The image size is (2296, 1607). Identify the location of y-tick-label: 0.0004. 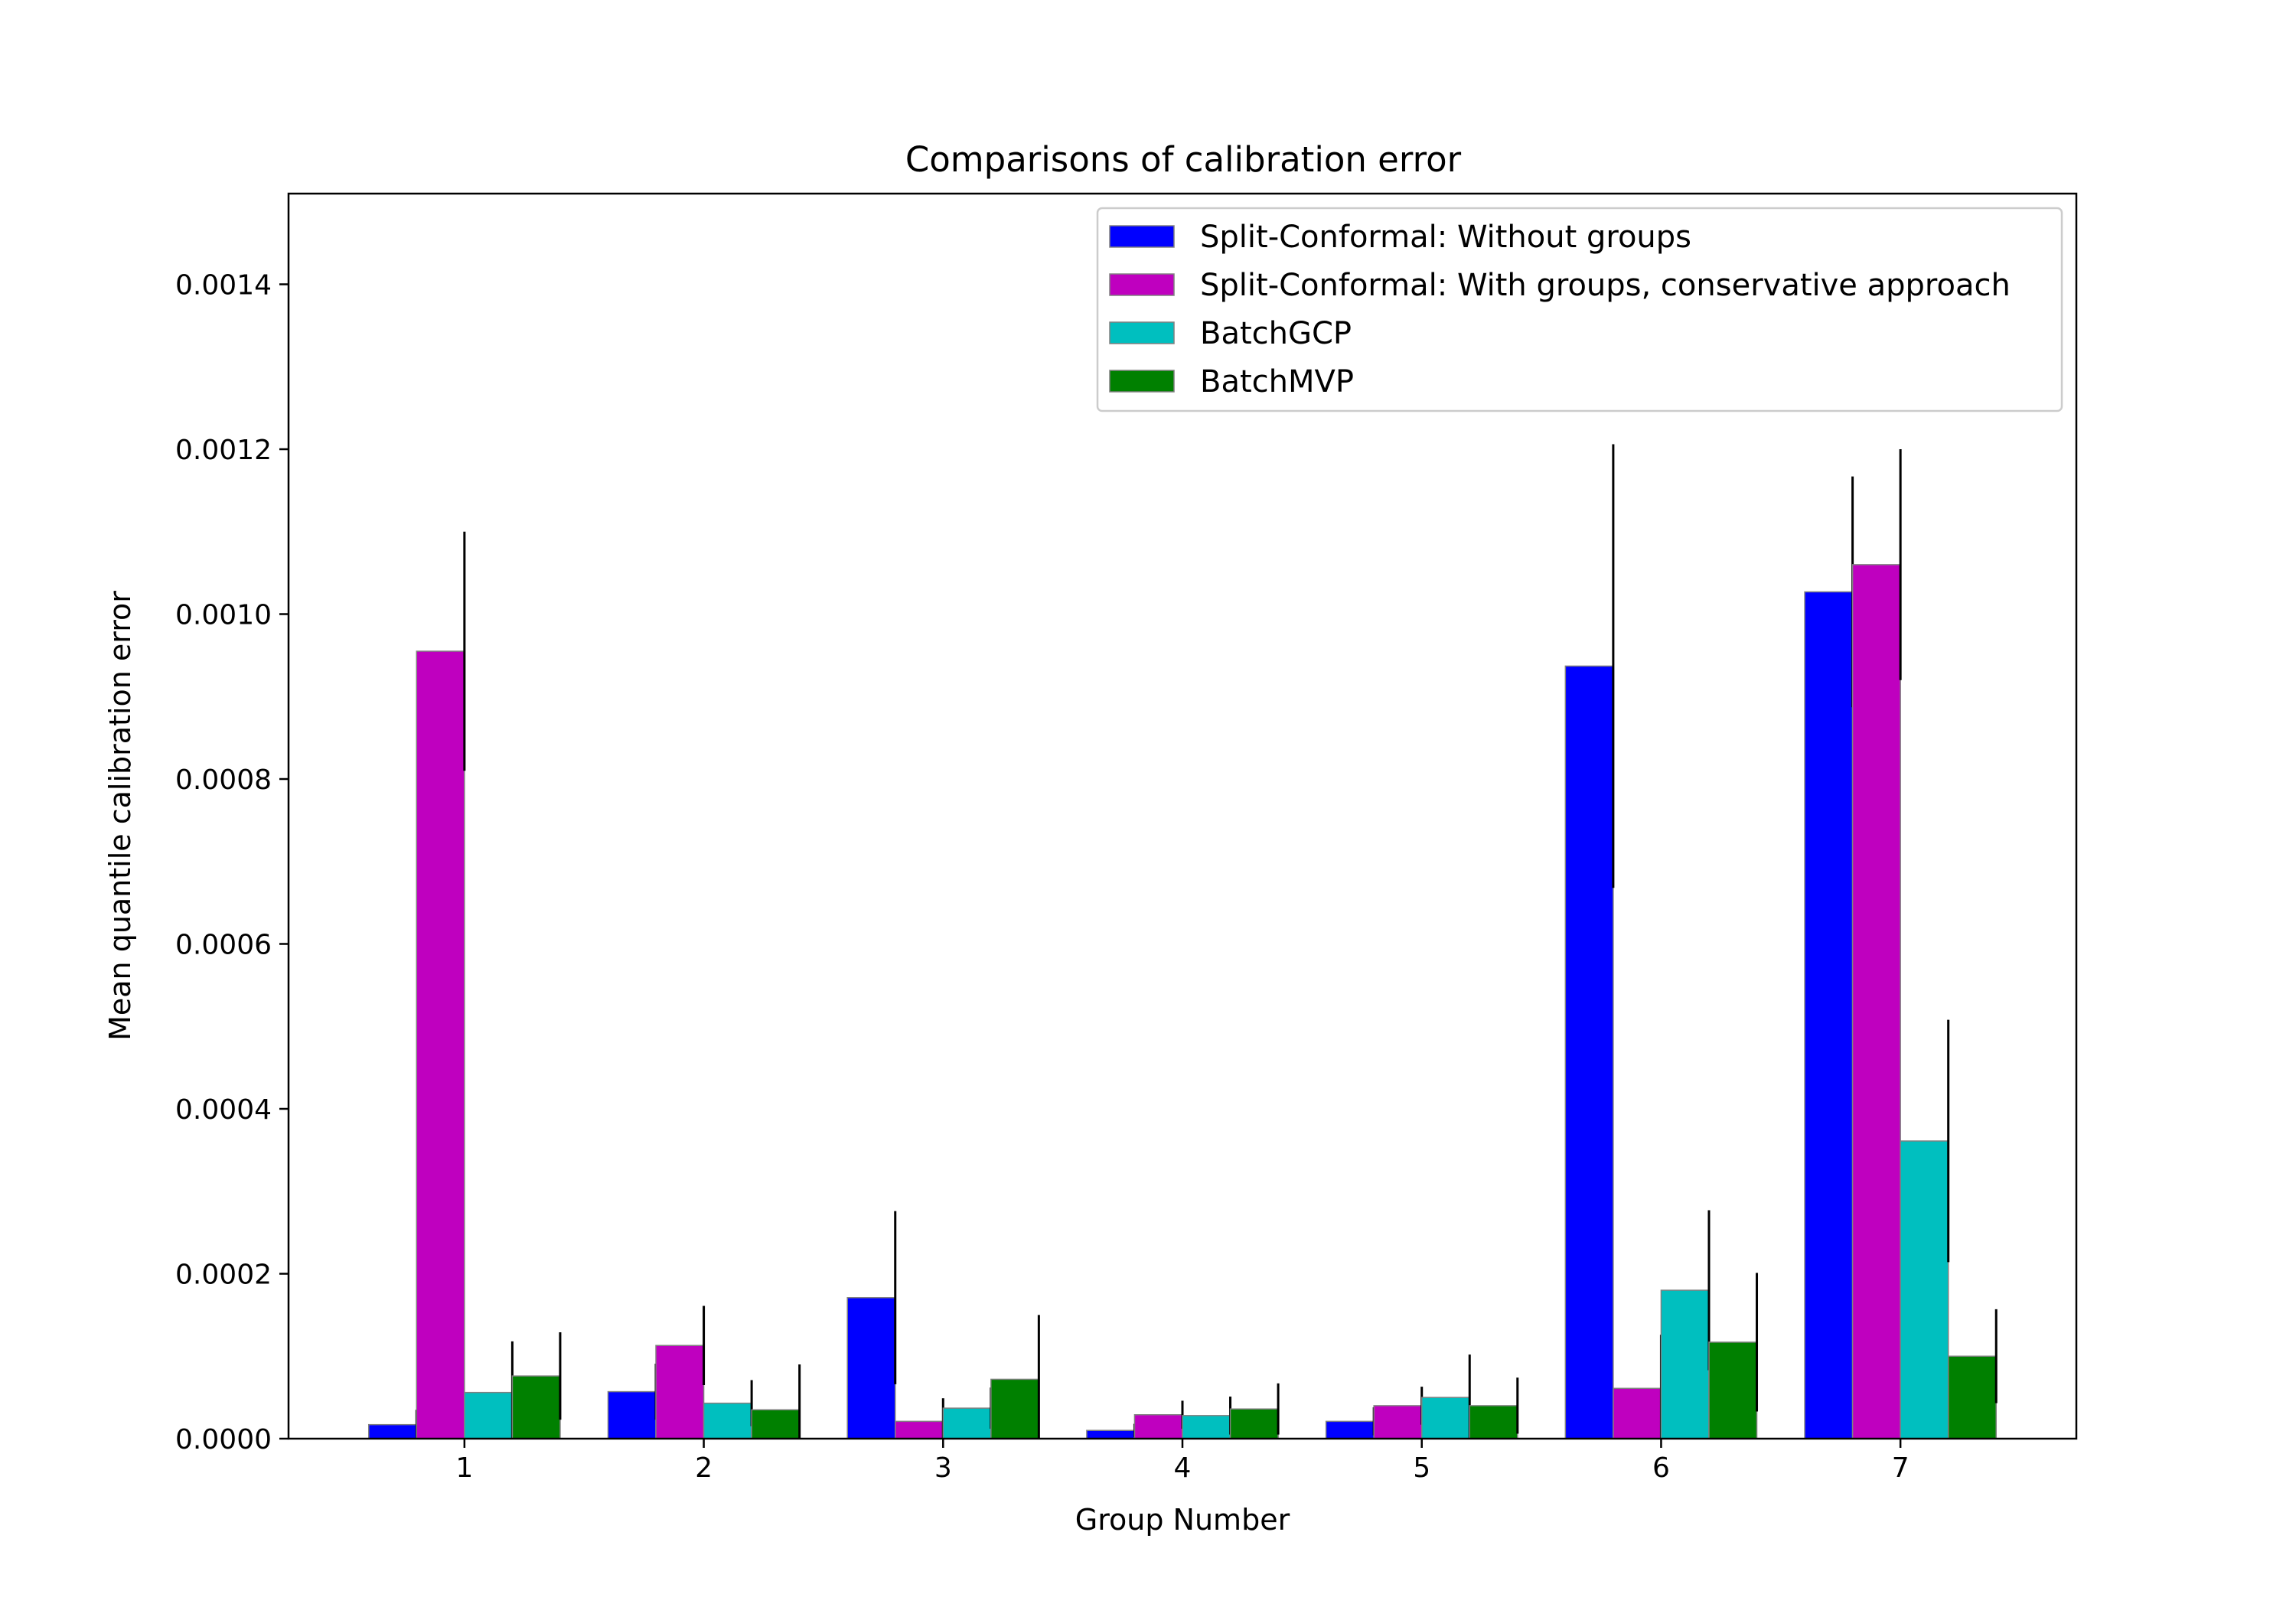
(223, 1110).